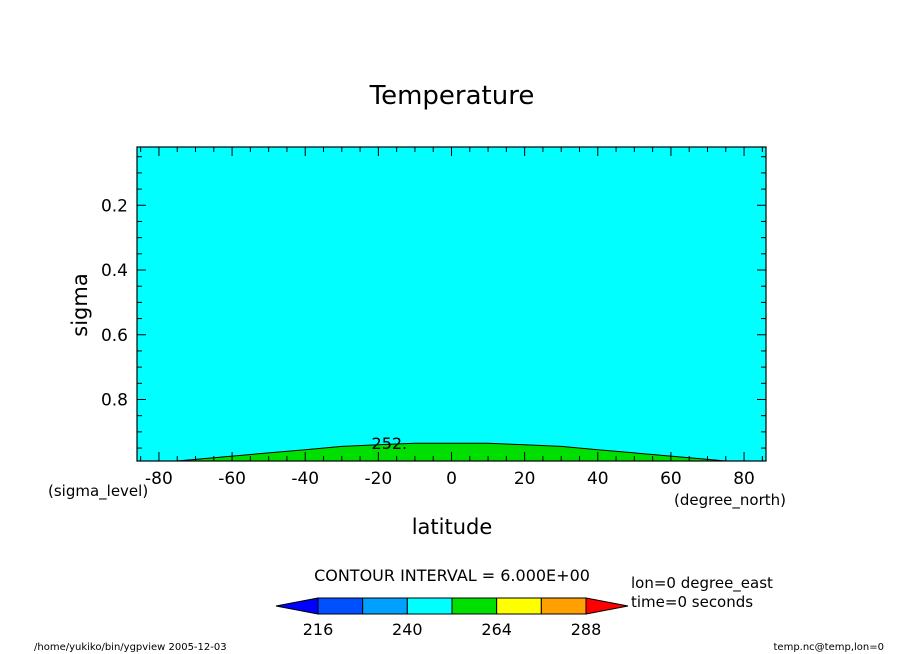 Image resolution: width=904 pixels, height=654 pixels. Describe the element at coordinates (114, 303) in the screenshot. I see `y-tick-labels: 0.2 0.4 0.6 0.8` at that location.